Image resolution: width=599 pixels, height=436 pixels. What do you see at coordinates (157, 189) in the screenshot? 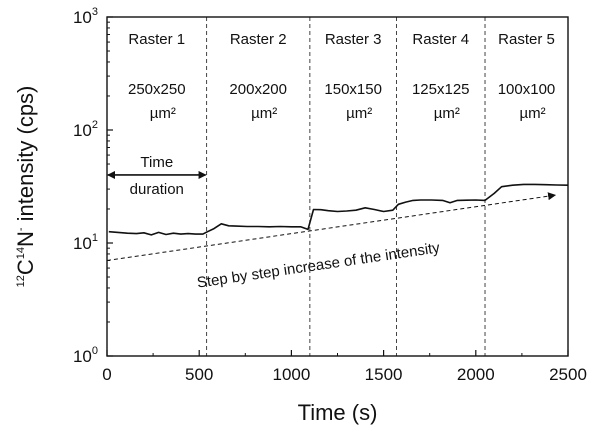
I see `time-duration-label-2: duration` at bounding box center [157, 189].